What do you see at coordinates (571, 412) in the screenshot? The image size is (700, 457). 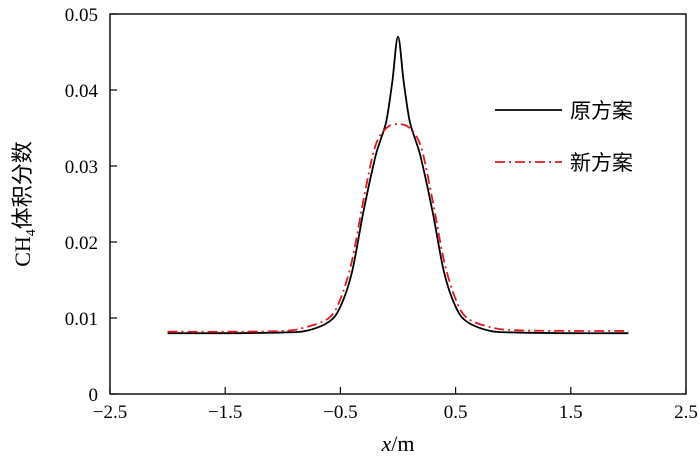 I see `x-tick-label: 1.5` at bounding box center [571, 412].